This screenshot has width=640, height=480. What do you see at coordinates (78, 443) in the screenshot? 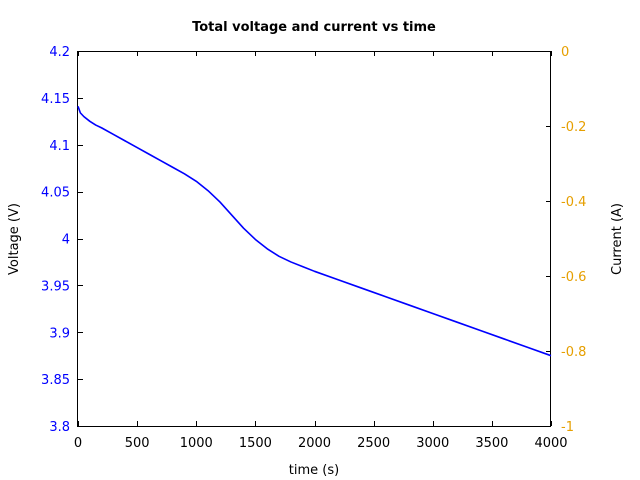
I see `x-tick-label: 0` at bounding box center [78, 443].